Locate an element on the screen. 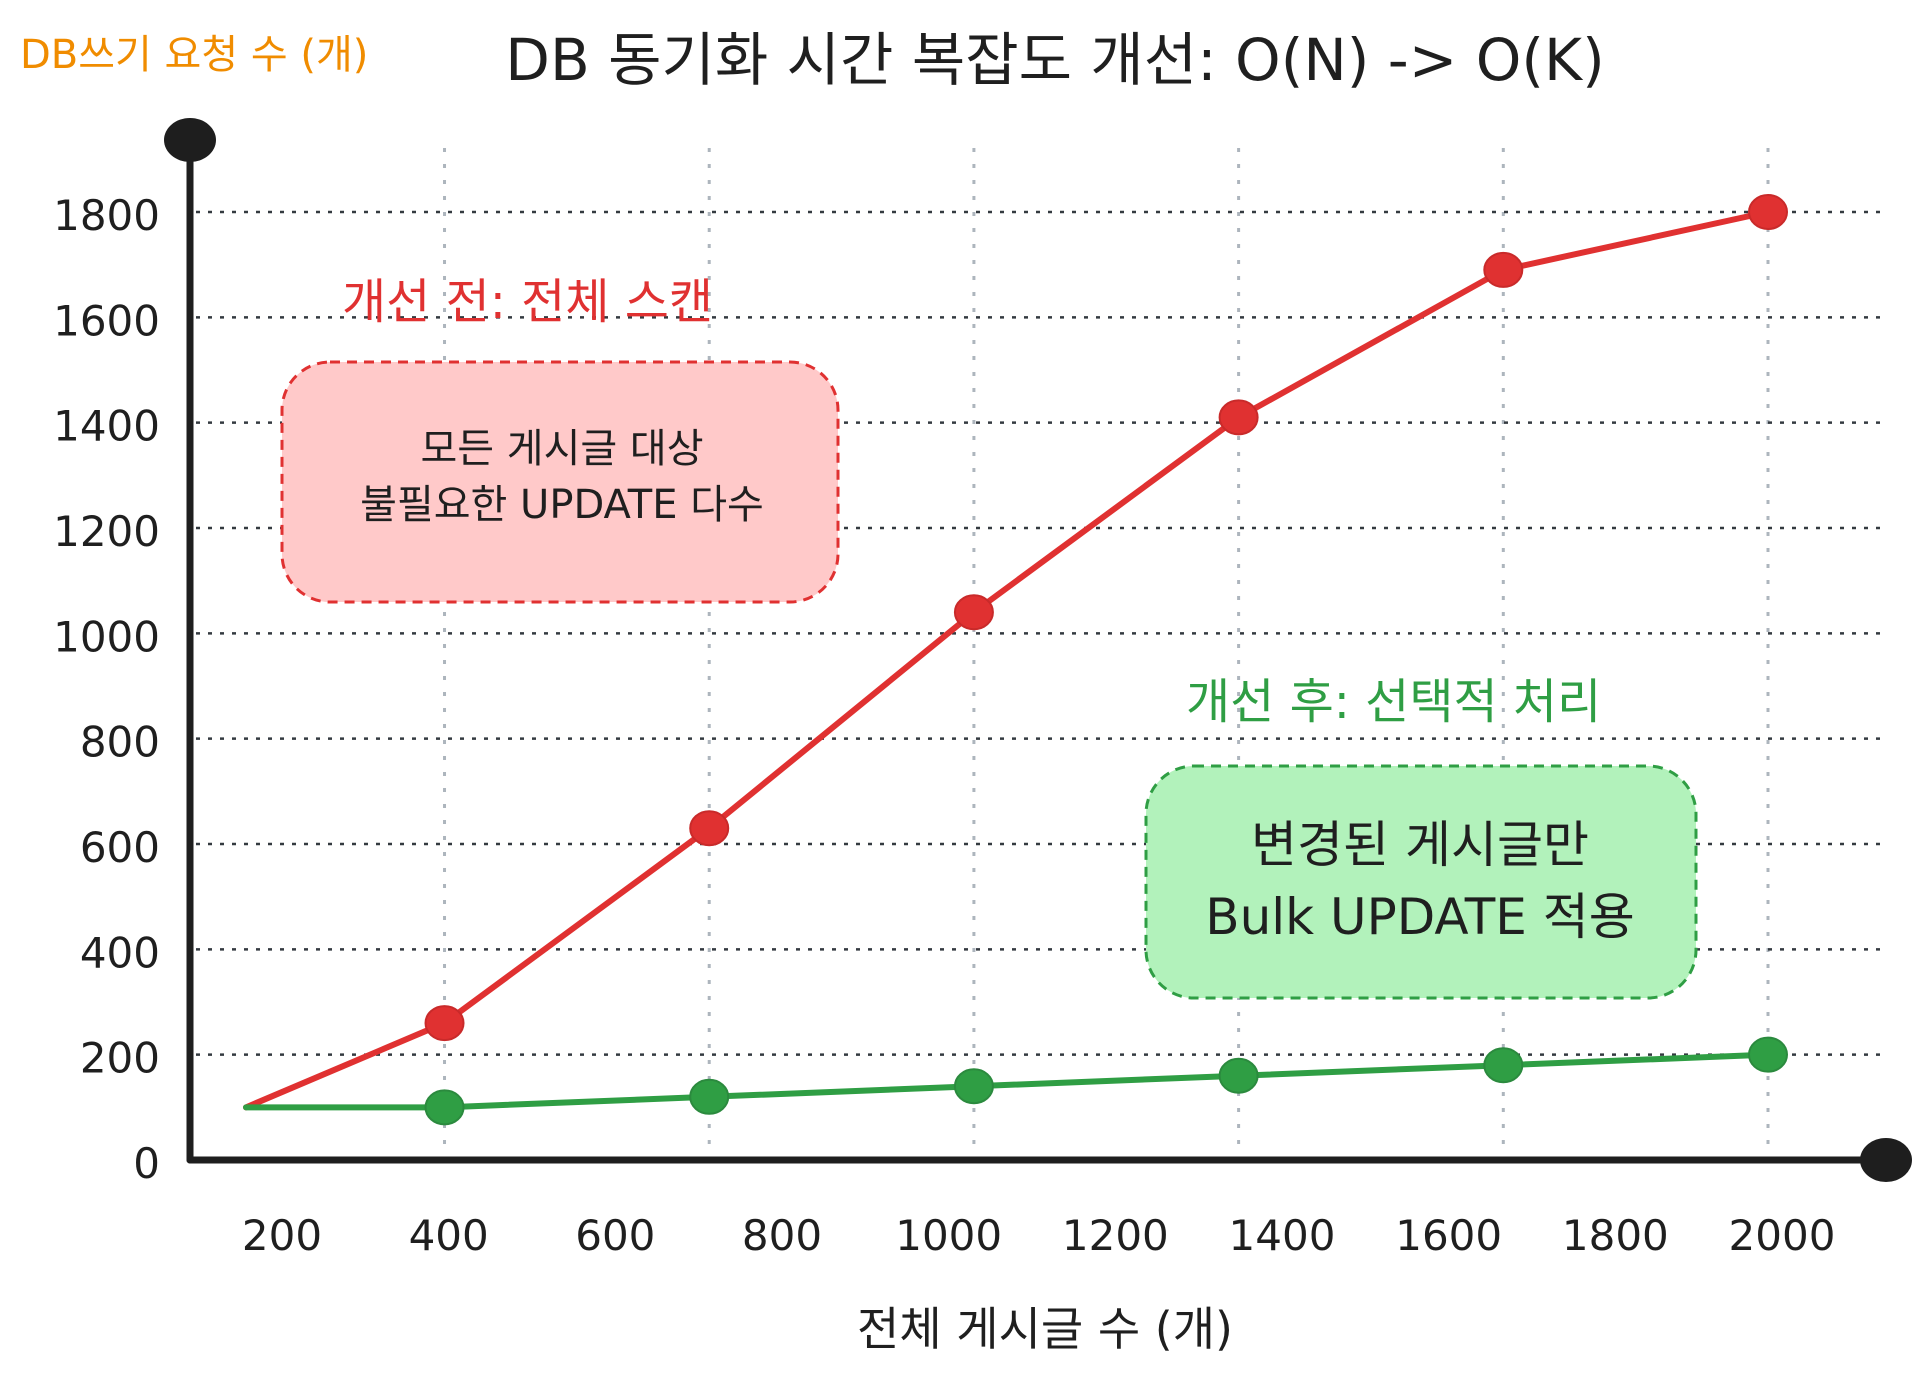  x-axis-arrow-end is located at coordinates (1886, 1160).